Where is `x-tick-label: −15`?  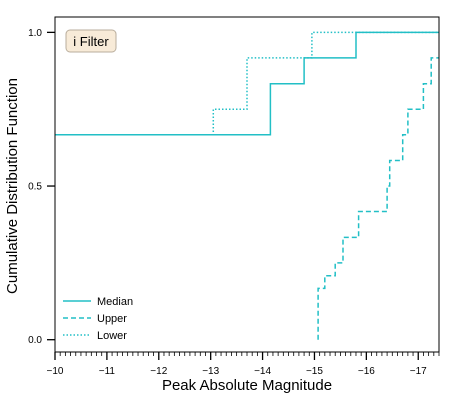 x-tick-label: −15 is located at coordinates (314, 371).